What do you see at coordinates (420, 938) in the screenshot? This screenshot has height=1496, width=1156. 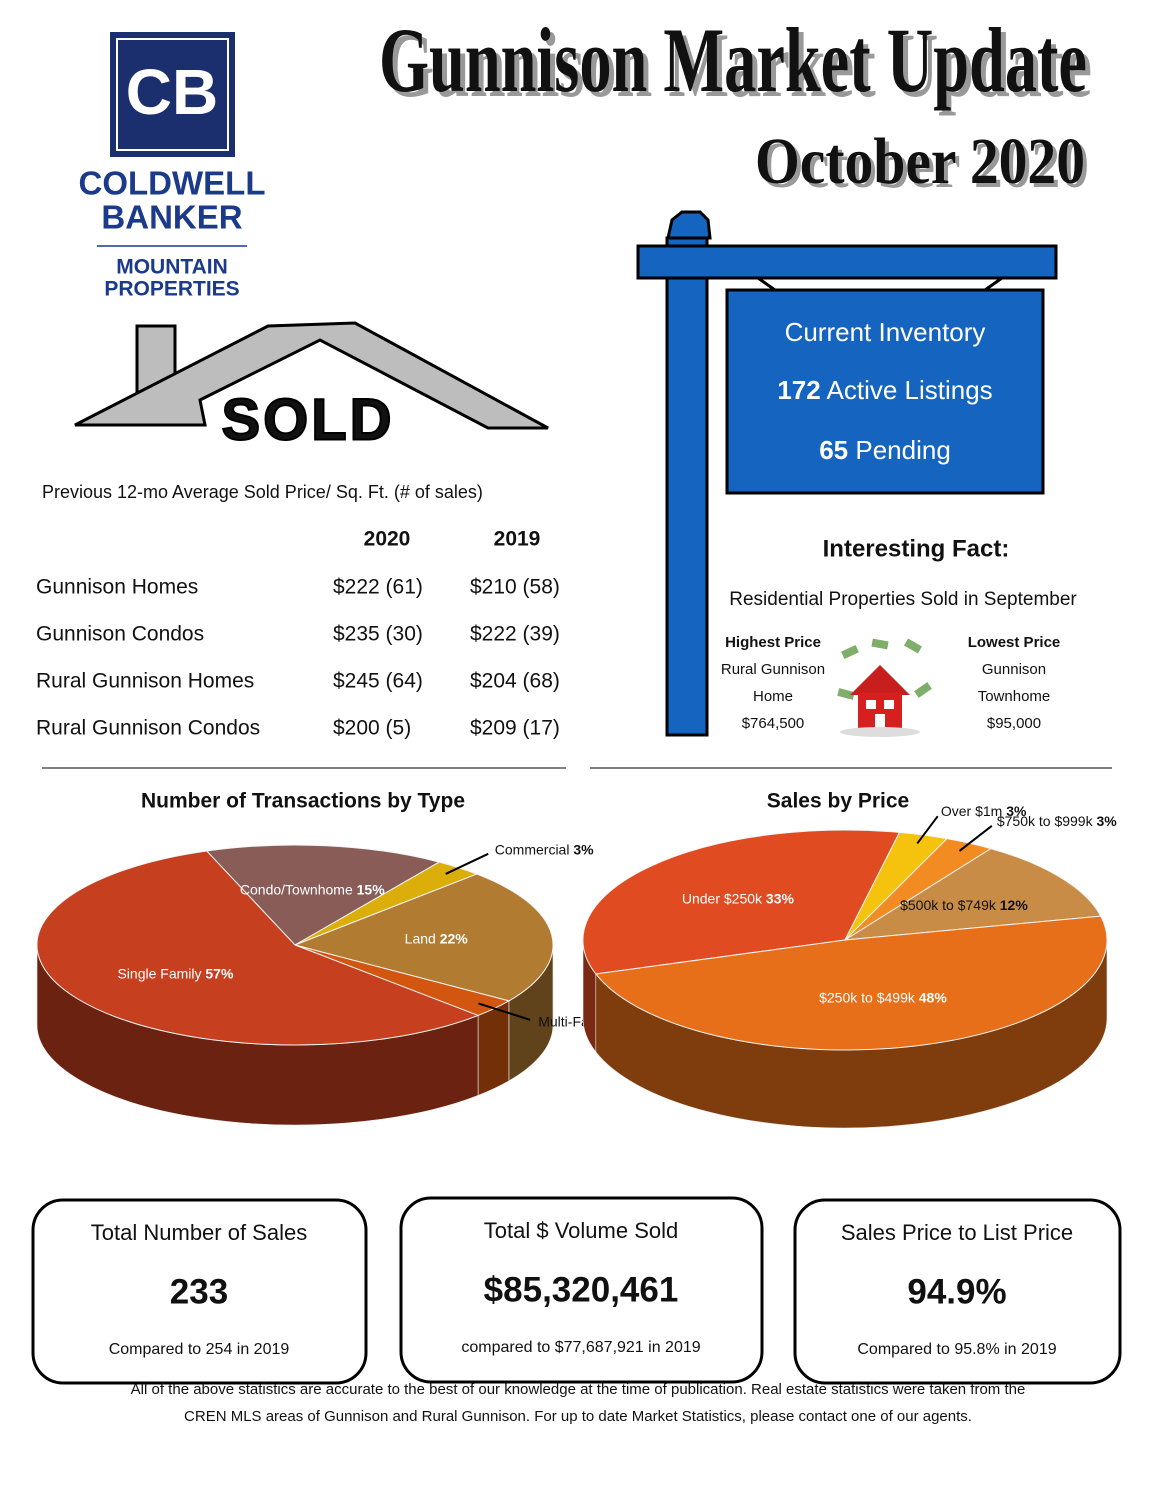 I see `category: Land` at bounding box center [420, 938].